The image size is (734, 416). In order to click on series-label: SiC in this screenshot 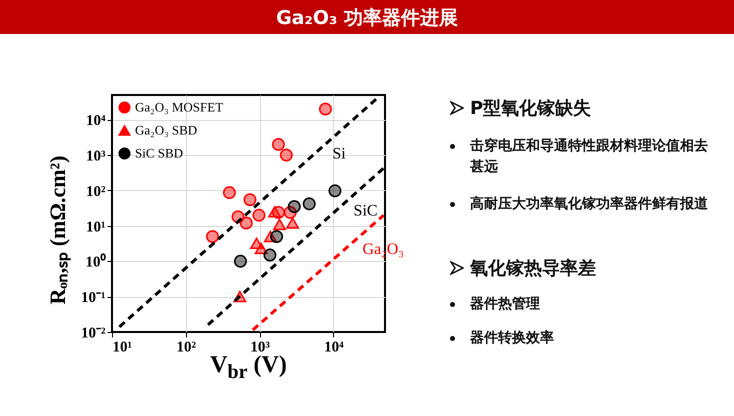, I will do `click(366, 211)`.